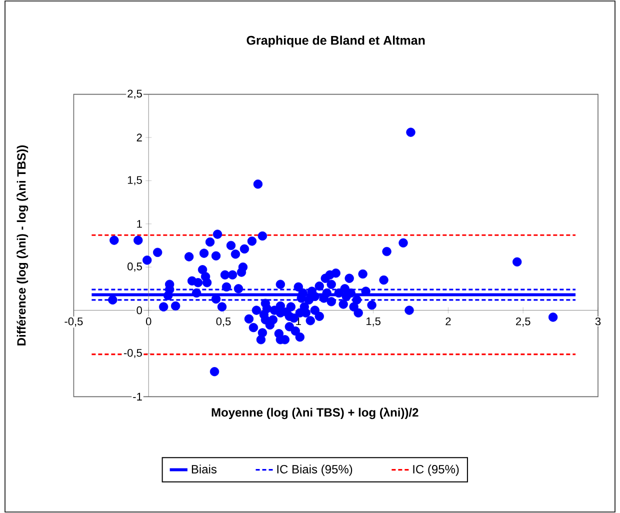 Image resolution: width=620 pixels, height=513 pixels. I want to click on x-tick-label: 0,5, so click(223, 322).